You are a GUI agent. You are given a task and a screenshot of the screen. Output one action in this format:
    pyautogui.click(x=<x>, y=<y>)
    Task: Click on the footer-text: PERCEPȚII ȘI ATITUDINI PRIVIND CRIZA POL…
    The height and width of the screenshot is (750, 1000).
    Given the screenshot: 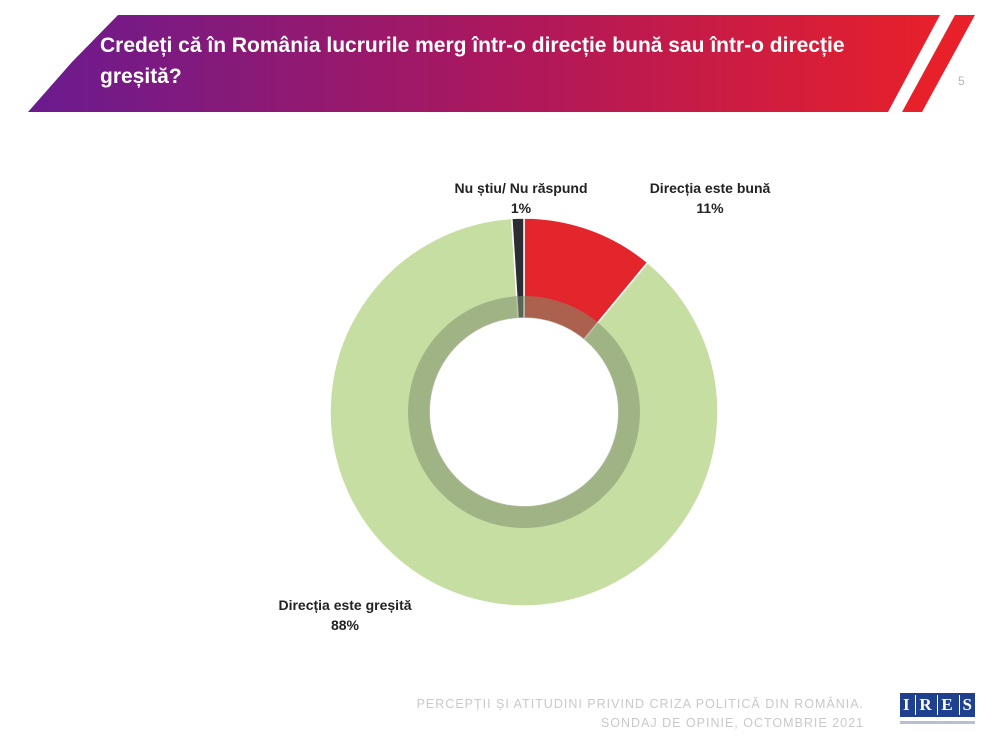 What is the action you would take?
    pyautogui.click(x=640, y=714)
    